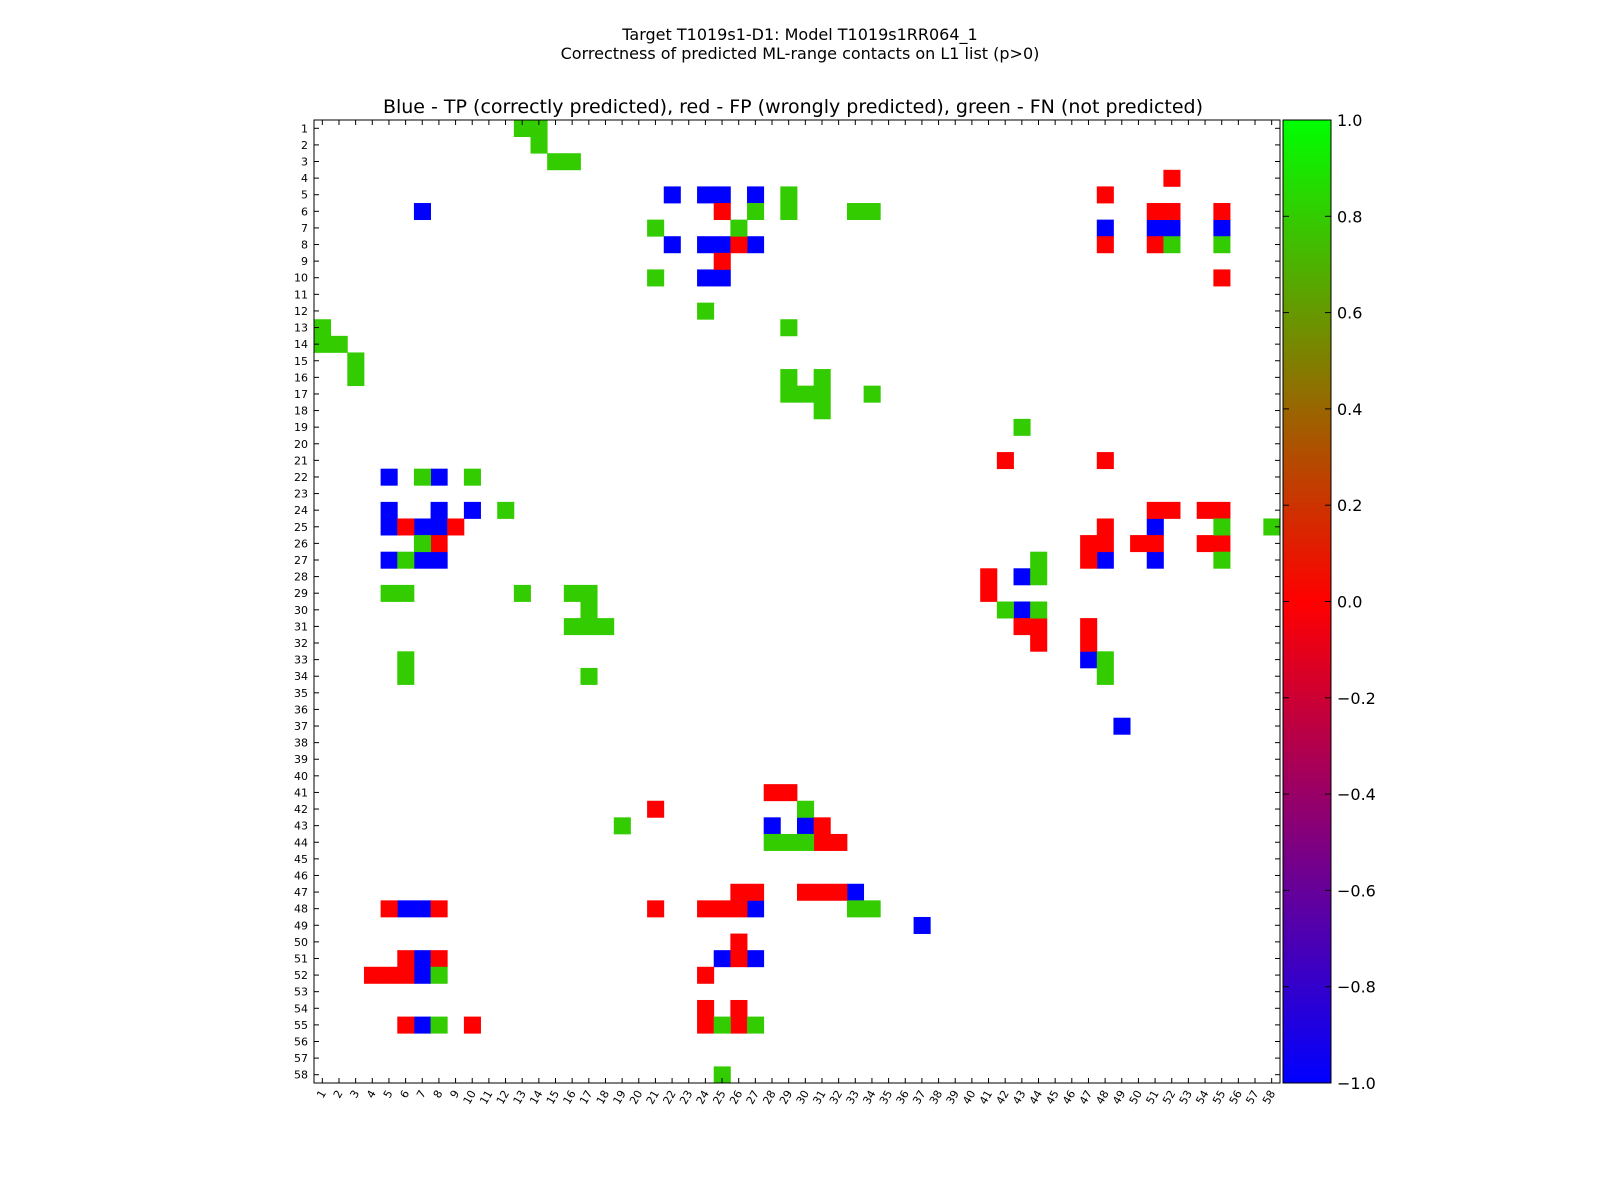 The height and width of the screenshot is (1200, 1600). I want to click on y-tick-label: 10, so click(301, 278).